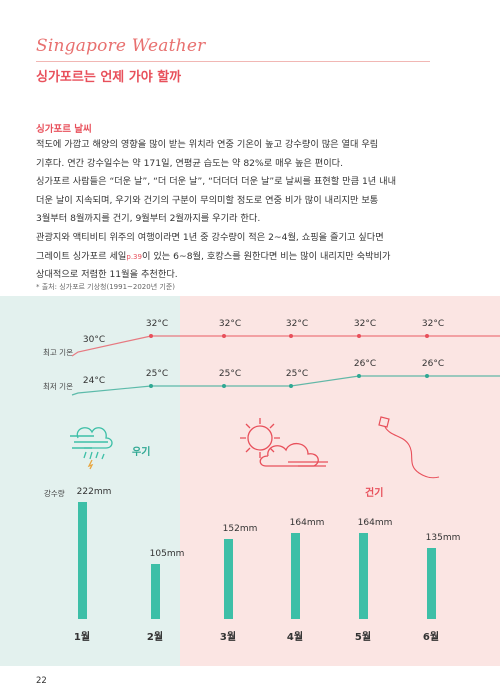  What do you see at coordinates (107, 275) in the screenshot?
I see `body-line: 상대적으로 저렴한 11월을 추천한다.` at bounding box center [107, 275].